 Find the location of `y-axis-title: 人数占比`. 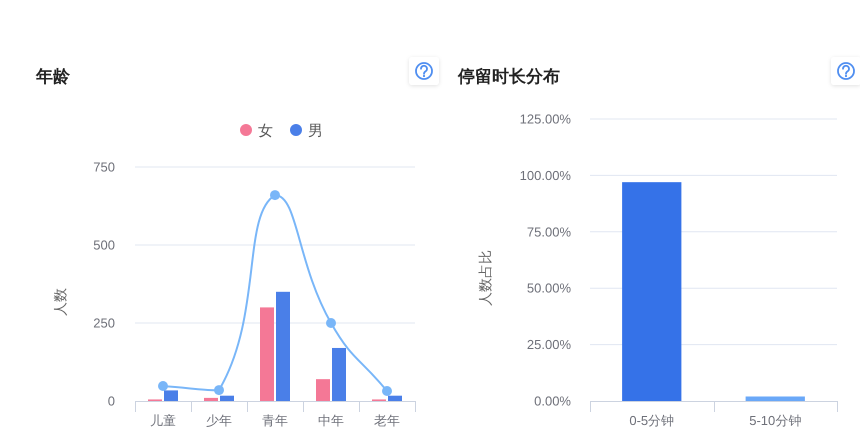

y-axis-title: 人数占比 is located at coordinates (485, 278).